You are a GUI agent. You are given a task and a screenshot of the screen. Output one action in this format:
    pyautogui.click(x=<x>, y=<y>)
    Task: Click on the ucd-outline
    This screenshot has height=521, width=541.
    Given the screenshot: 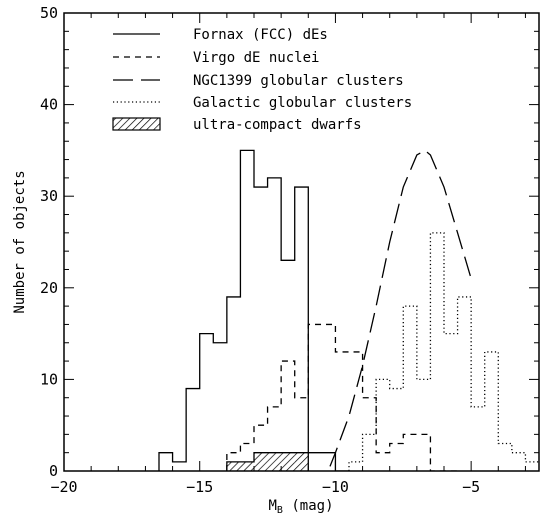 What is the action you would take?
    pyautogui.click(x=267, y=461)
    